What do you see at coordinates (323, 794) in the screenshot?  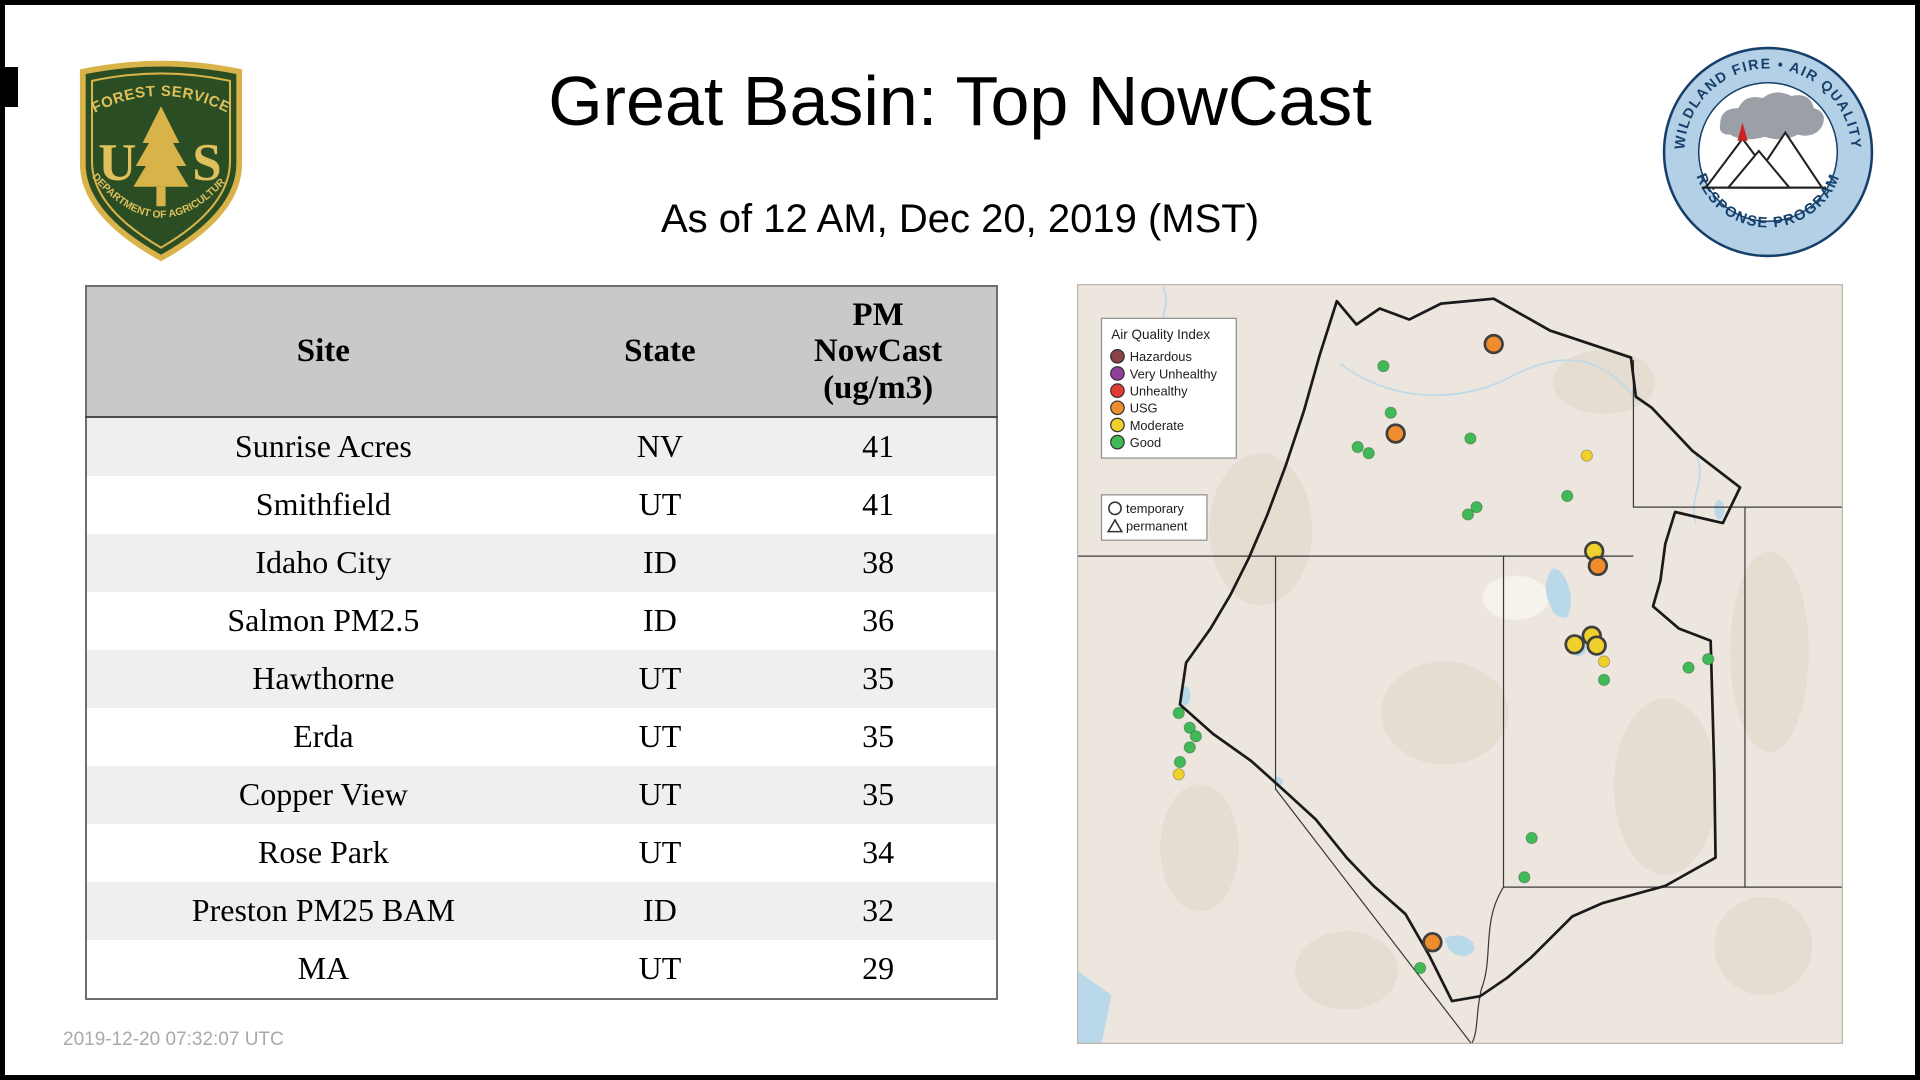 I see `cell-site: Copper View` at bounding box center [323, 794].